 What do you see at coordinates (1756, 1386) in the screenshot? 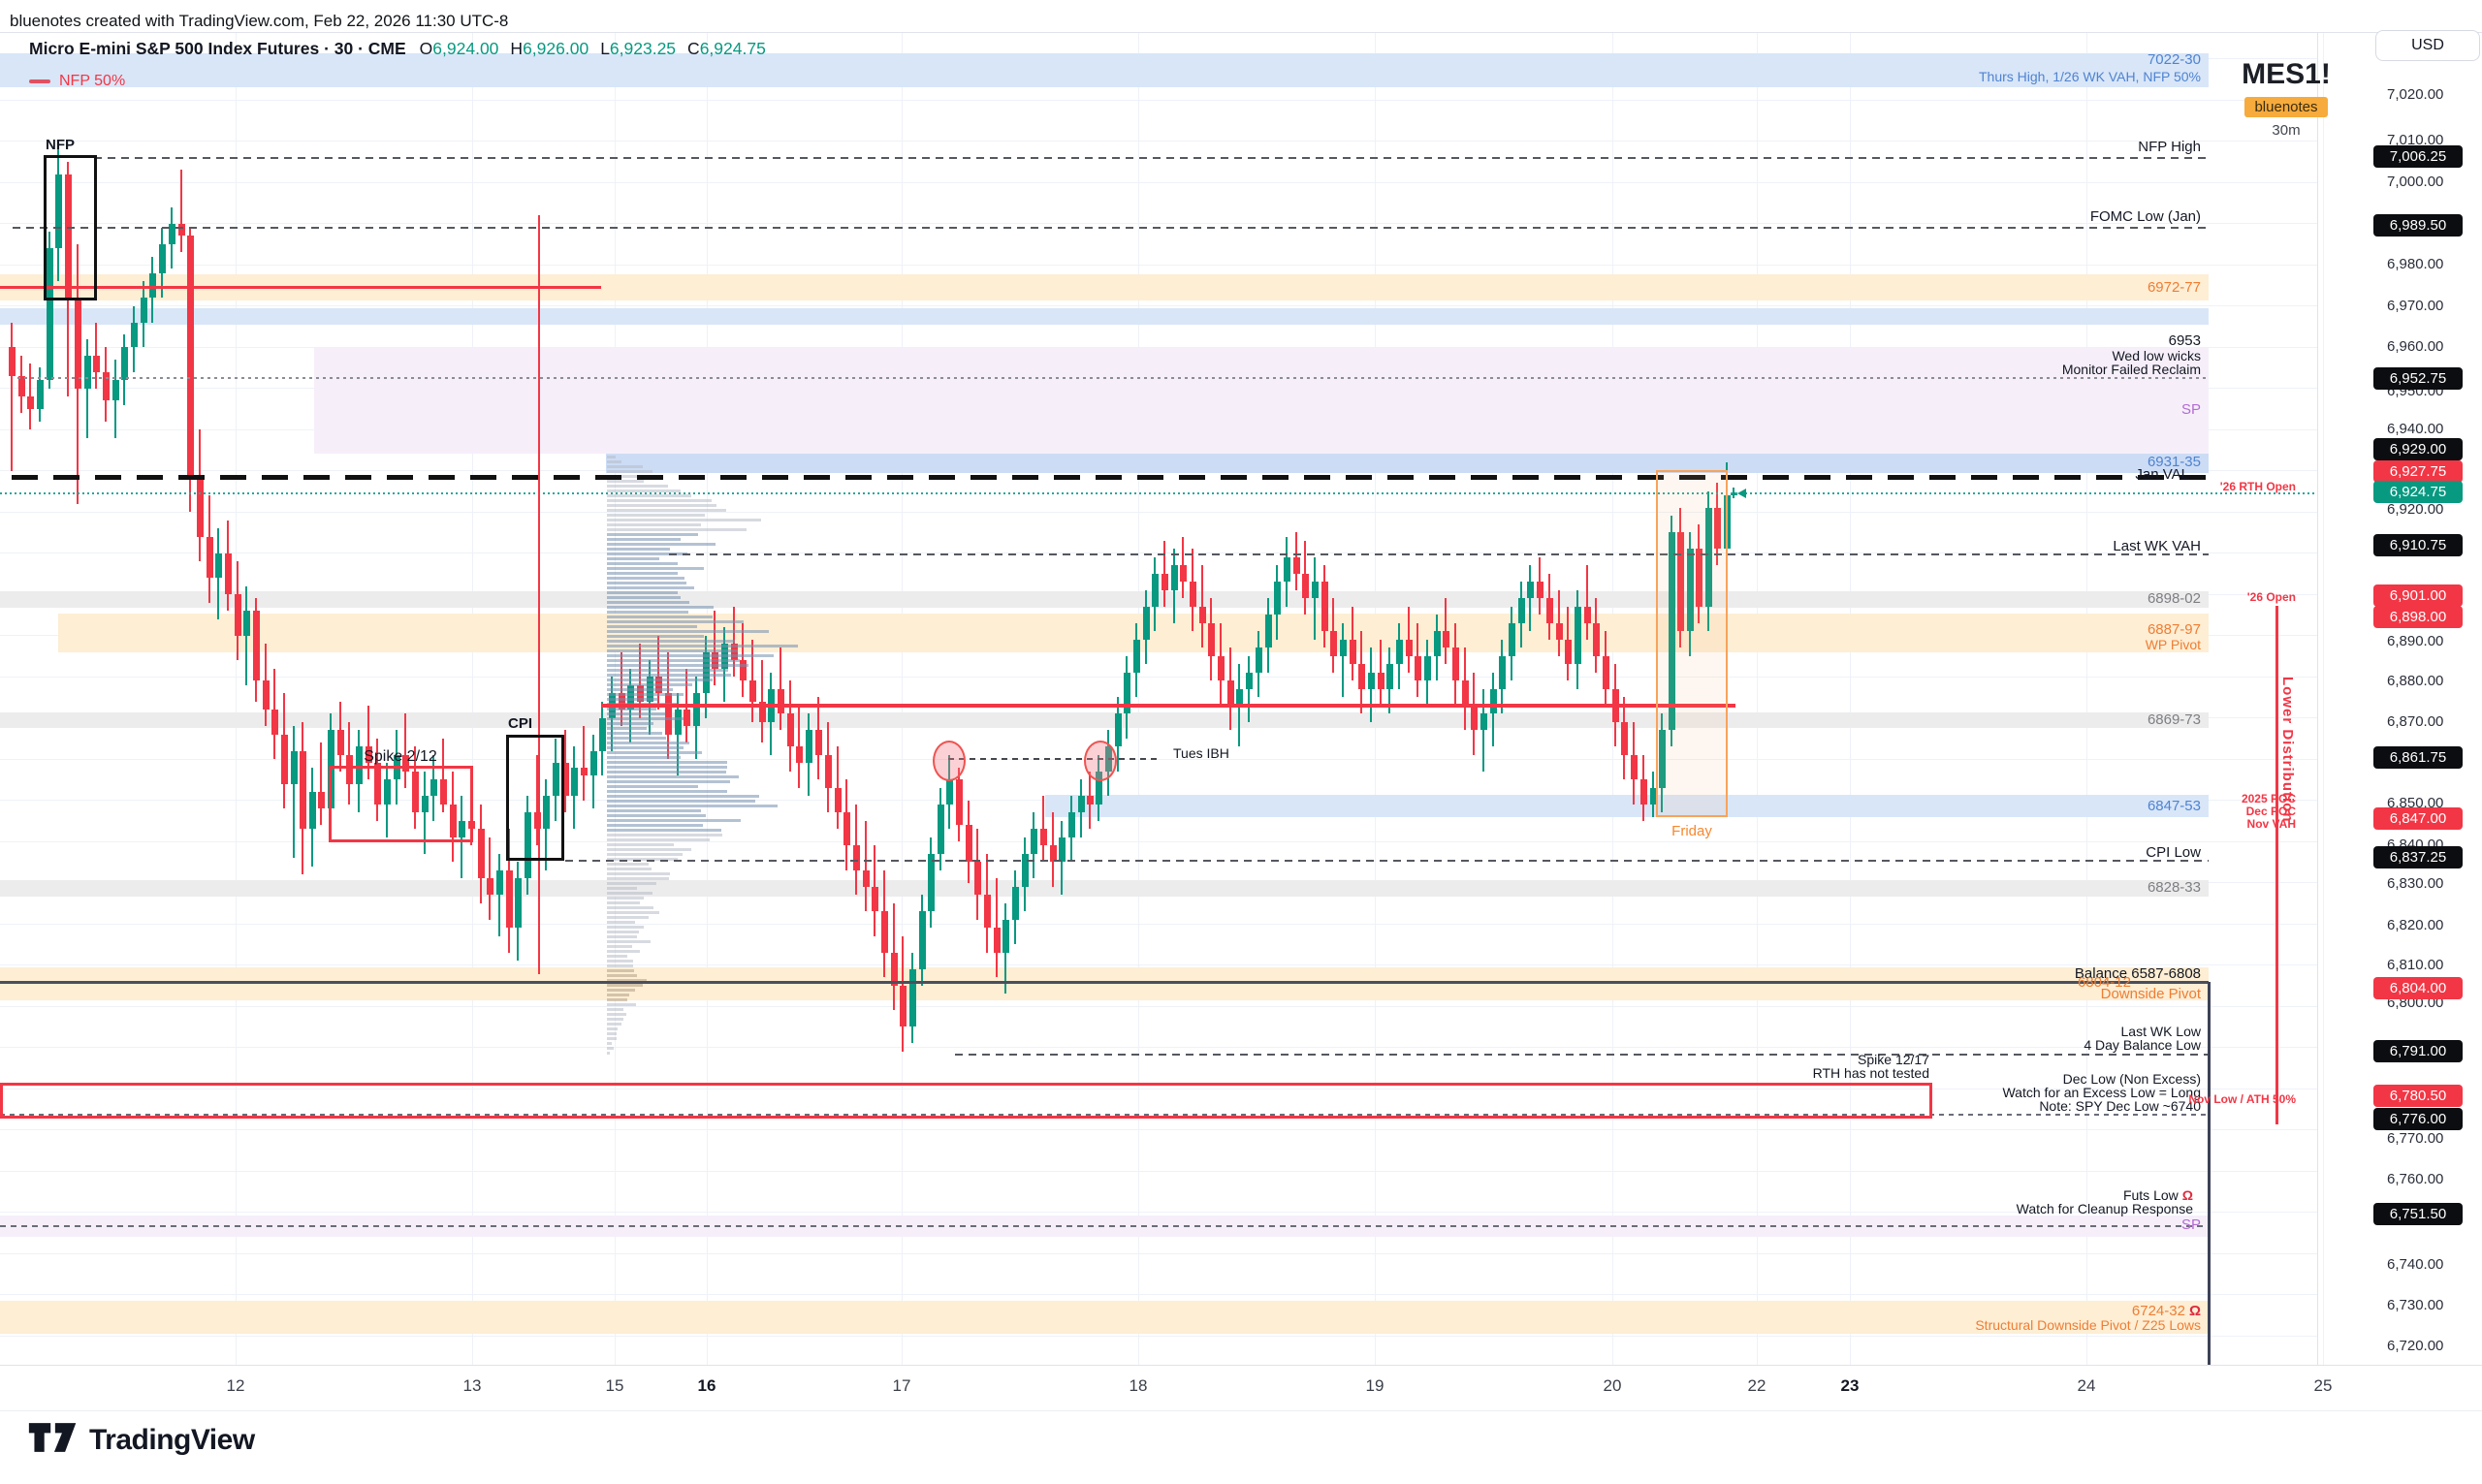
I see `time-axis-label: 22` at bounding box center [1756, 1386].